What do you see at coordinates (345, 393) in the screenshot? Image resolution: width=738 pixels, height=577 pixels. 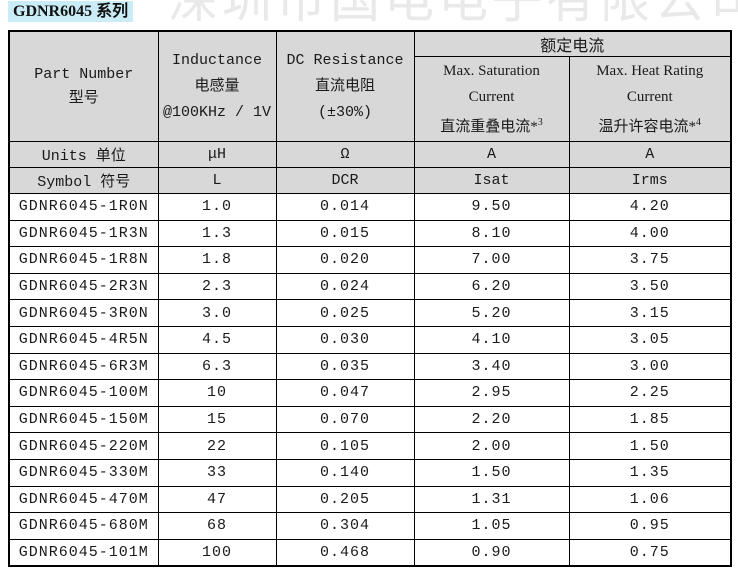 I see `dcr-cell: 0.047` at bounding box center [345, 393].